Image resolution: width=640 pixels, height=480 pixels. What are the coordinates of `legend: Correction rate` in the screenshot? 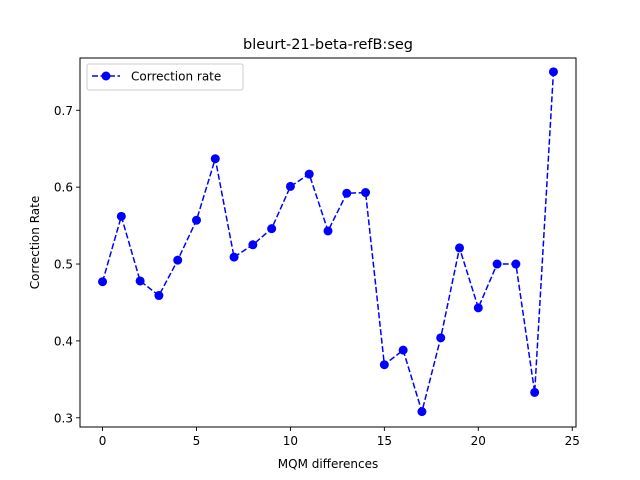 It's located at (165, 77).